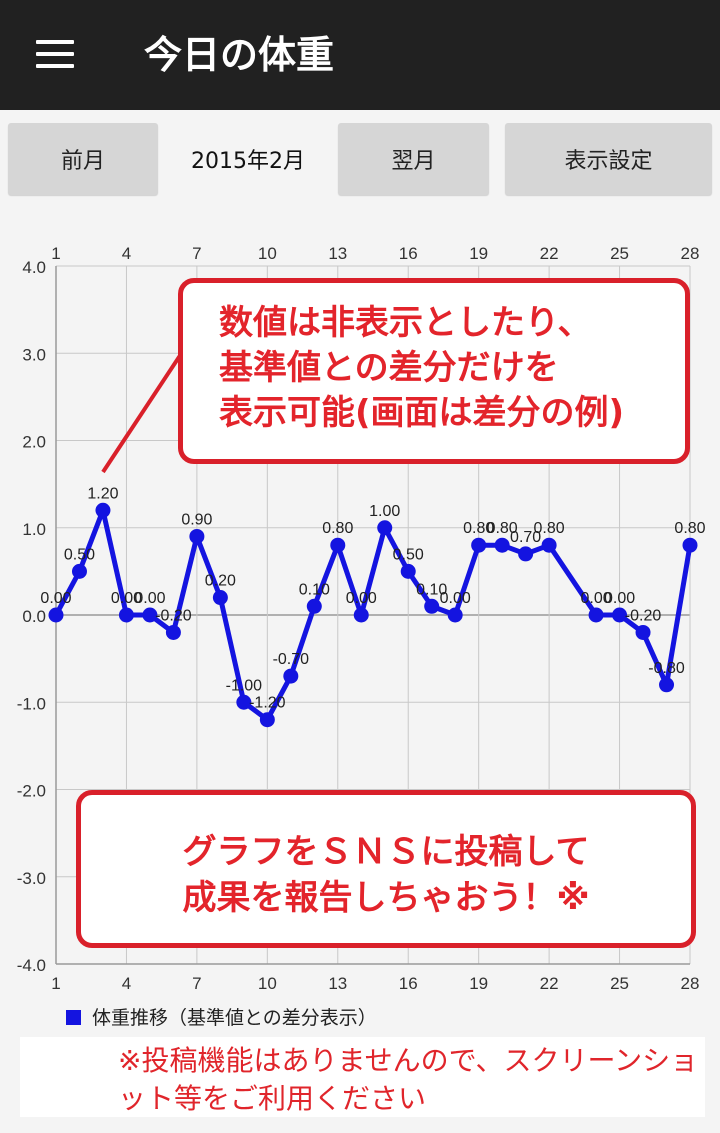 The image size is (720, 1133). What do you see at coordinates (102, 493) in the screenshot?
I see `data-label: 1.20` at bounding box center [102, 493].